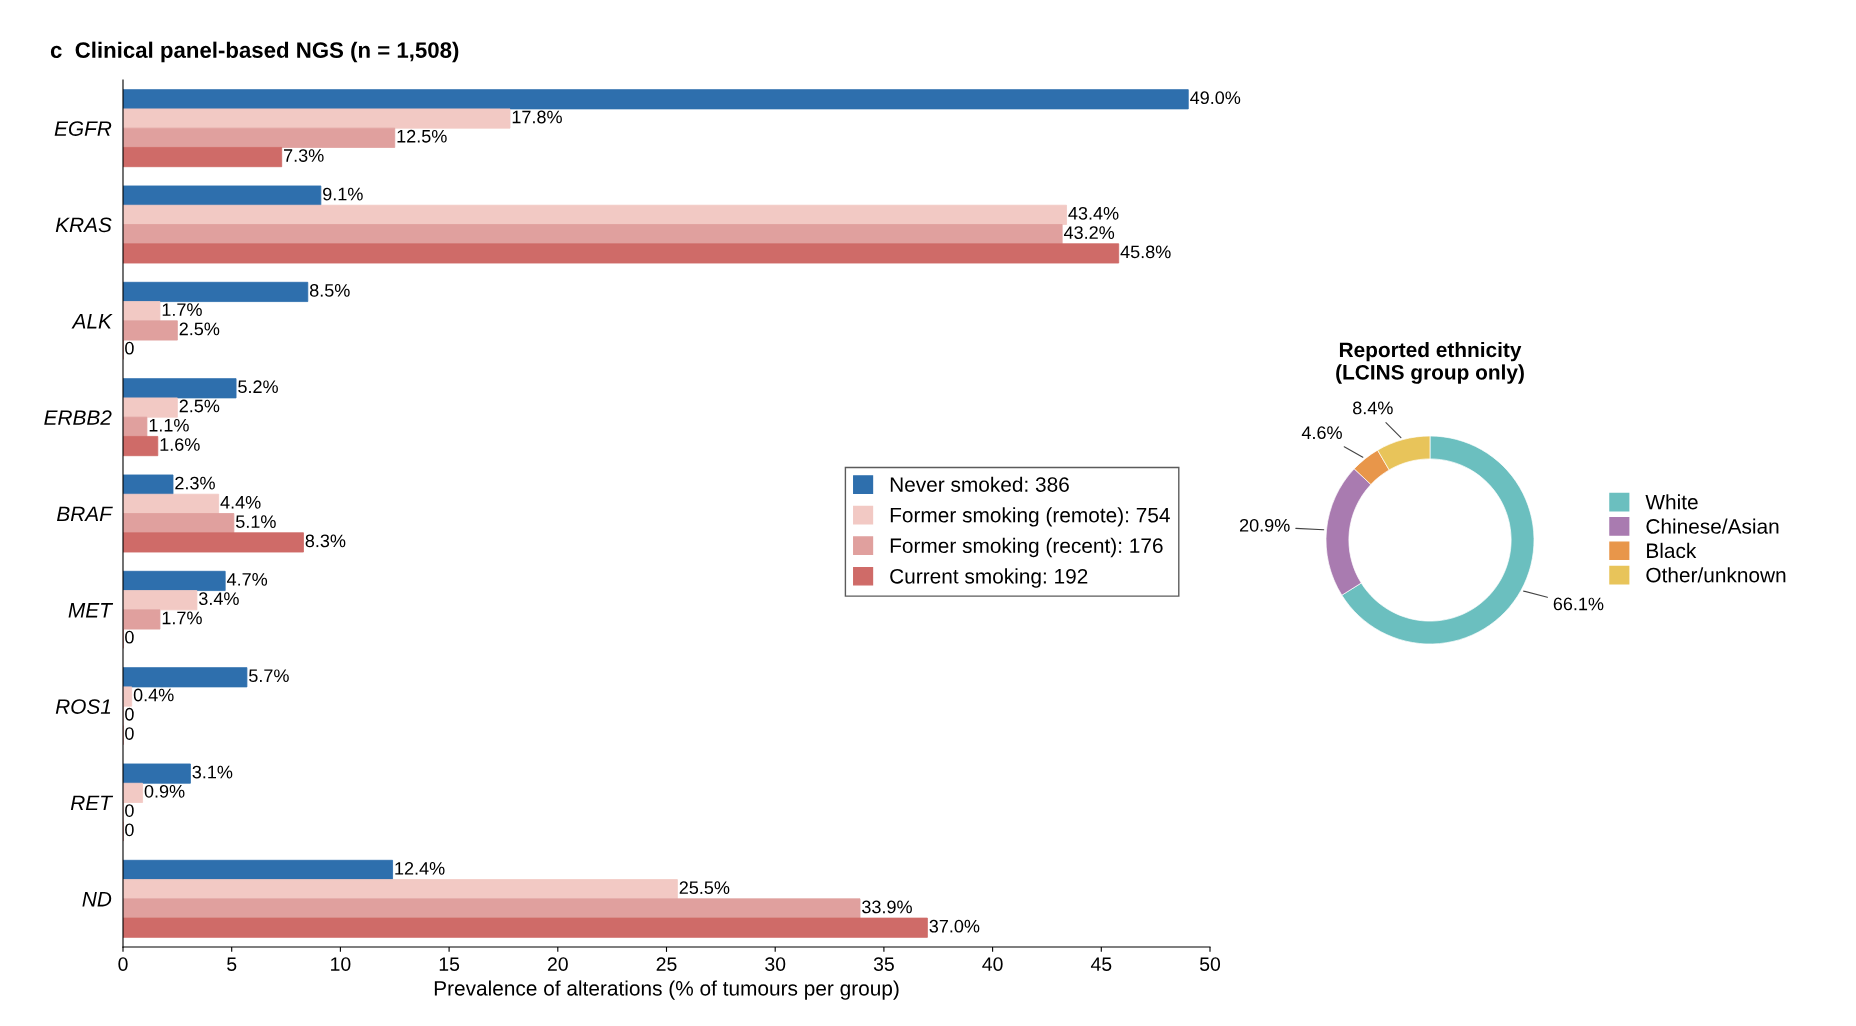 The width and height of the screenshot is (1856, 1026). I want to click on x-axis-title: Prevalence of alterations (% of tumours per group), so click(666, 990).